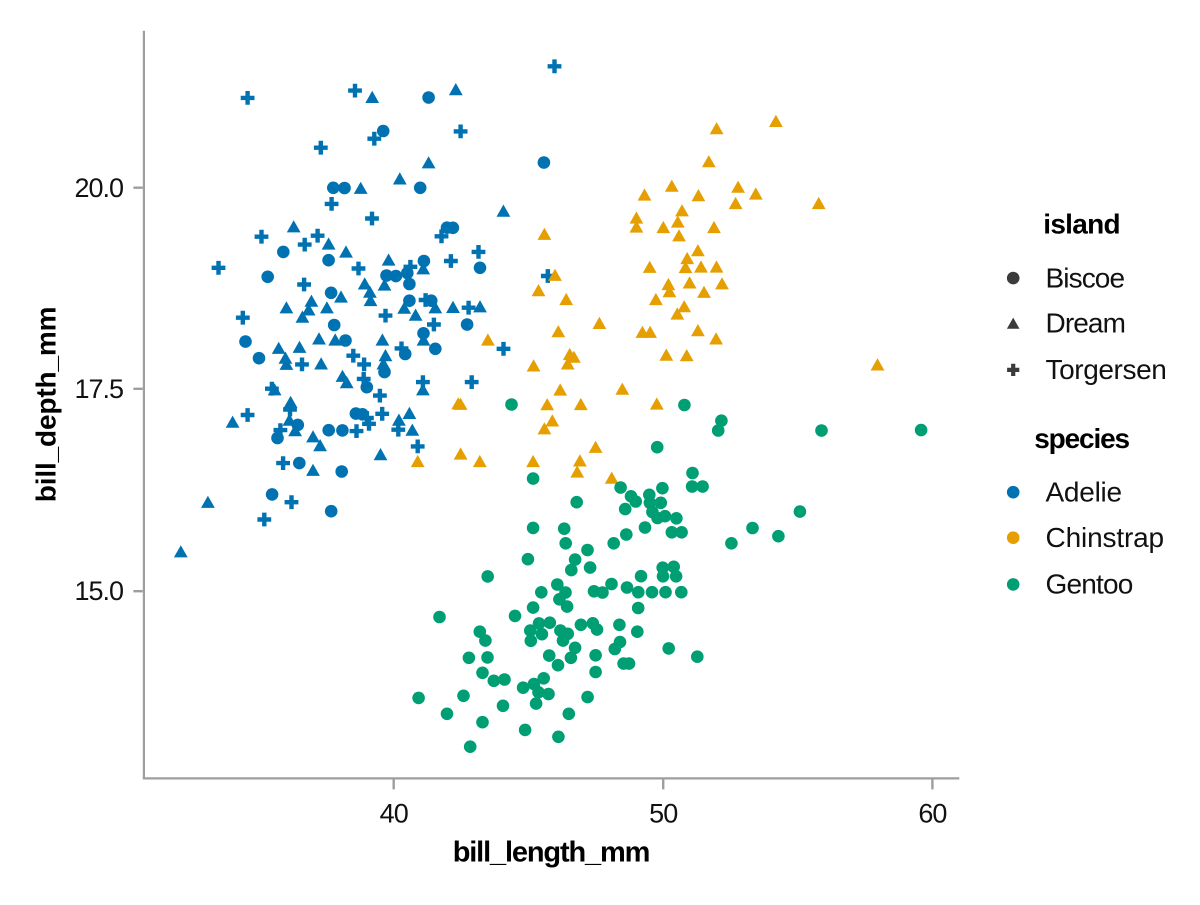  What do you see at coordinates (1084, 491) in the screenshot?
I see `svg-text: Adelie` at bounding box center [1084, 491].